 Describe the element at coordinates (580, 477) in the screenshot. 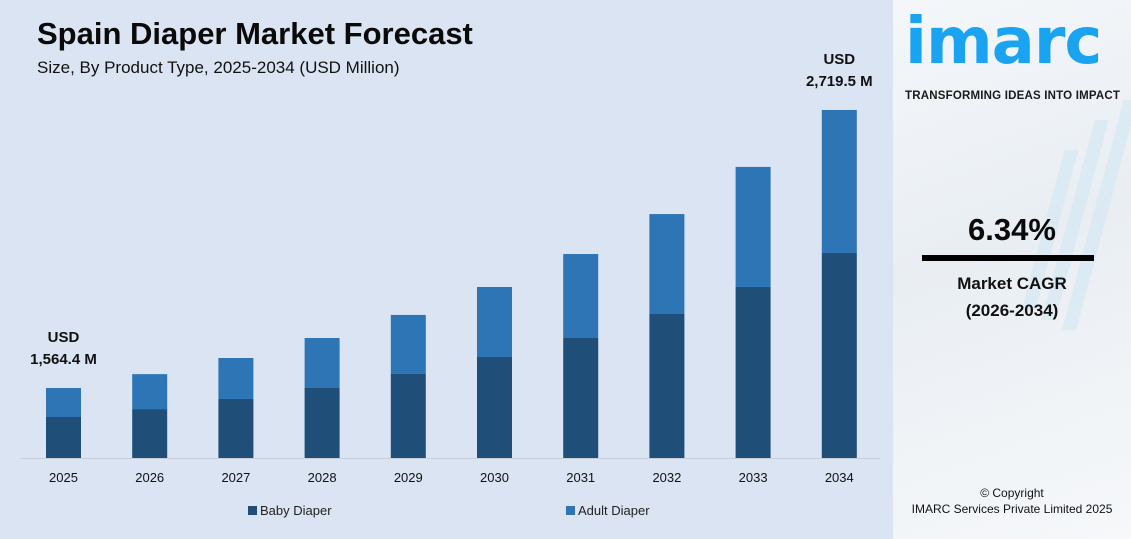

I see `x-tick-label: 2031` at that location.